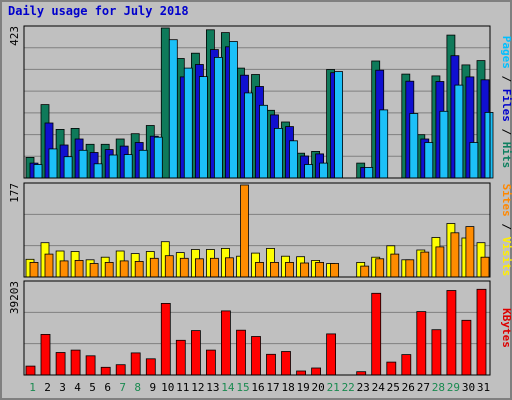 The image size is (512, 400). I want to click on x-tick-label-day-2: 2, so click(47, 387).